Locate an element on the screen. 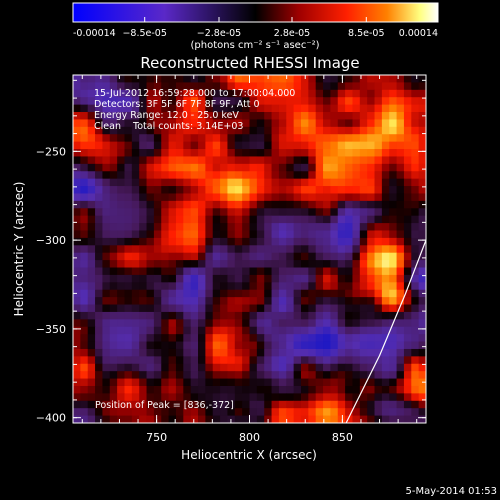 This screenshot has width=500, height=500. footer-date: 5-May-2014 01:53 is located at coordinates (451, 491).